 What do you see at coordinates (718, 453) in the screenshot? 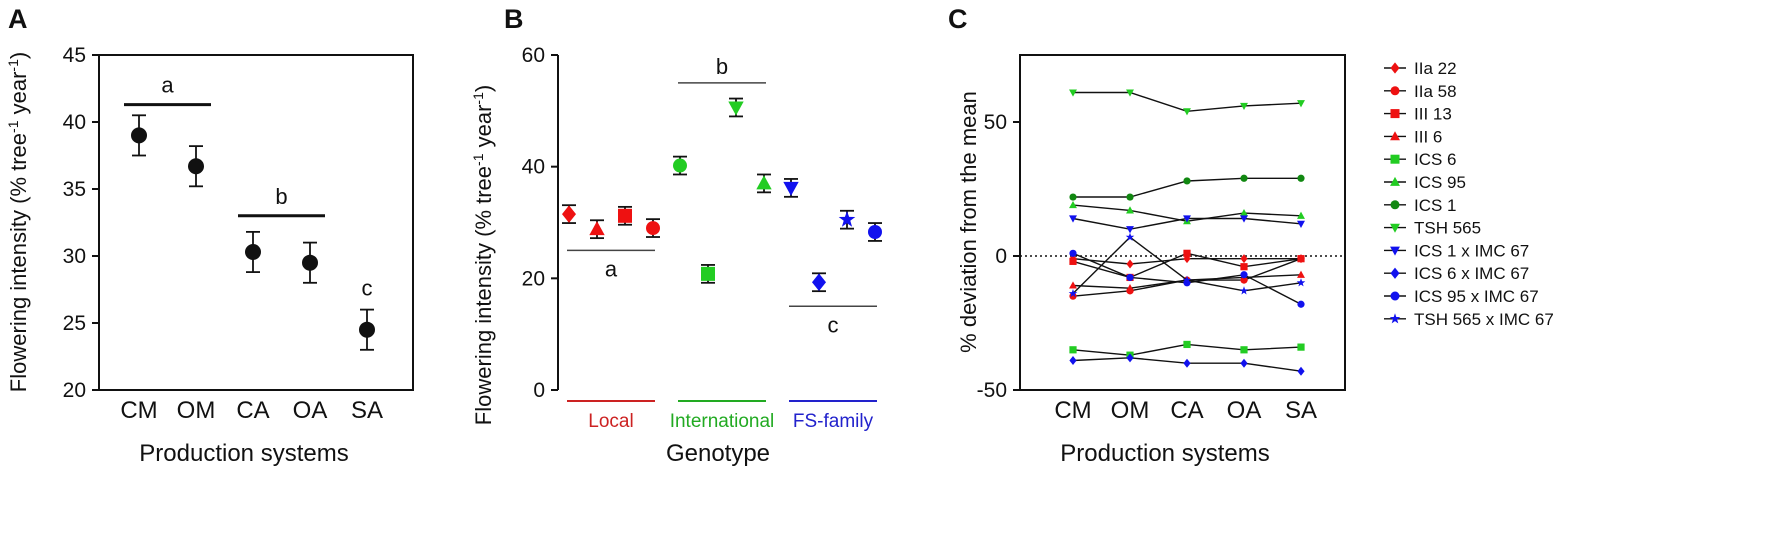
I see `panel-b-x-axis-title: Genotype` at bounding box center [718, 453].